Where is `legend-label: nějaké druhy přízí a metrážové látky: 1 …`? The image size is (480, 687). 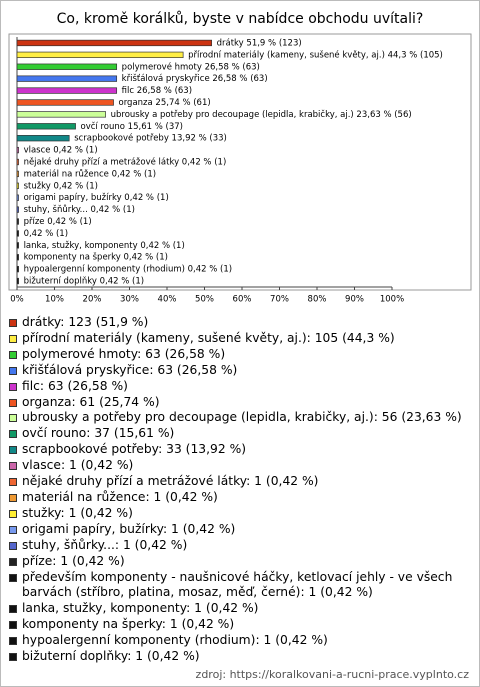
legend-label: nějaké druhy přízí a metrážové látky: 1 … is located at coordinates (170, 481).